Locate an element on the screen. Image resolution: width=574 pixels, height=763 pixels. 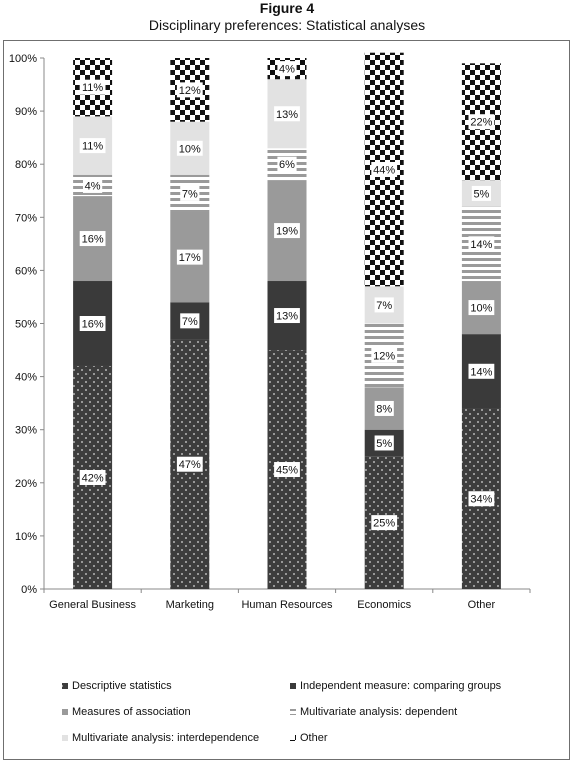
legend-label: Measures of association is located at coordinates (131, 712).